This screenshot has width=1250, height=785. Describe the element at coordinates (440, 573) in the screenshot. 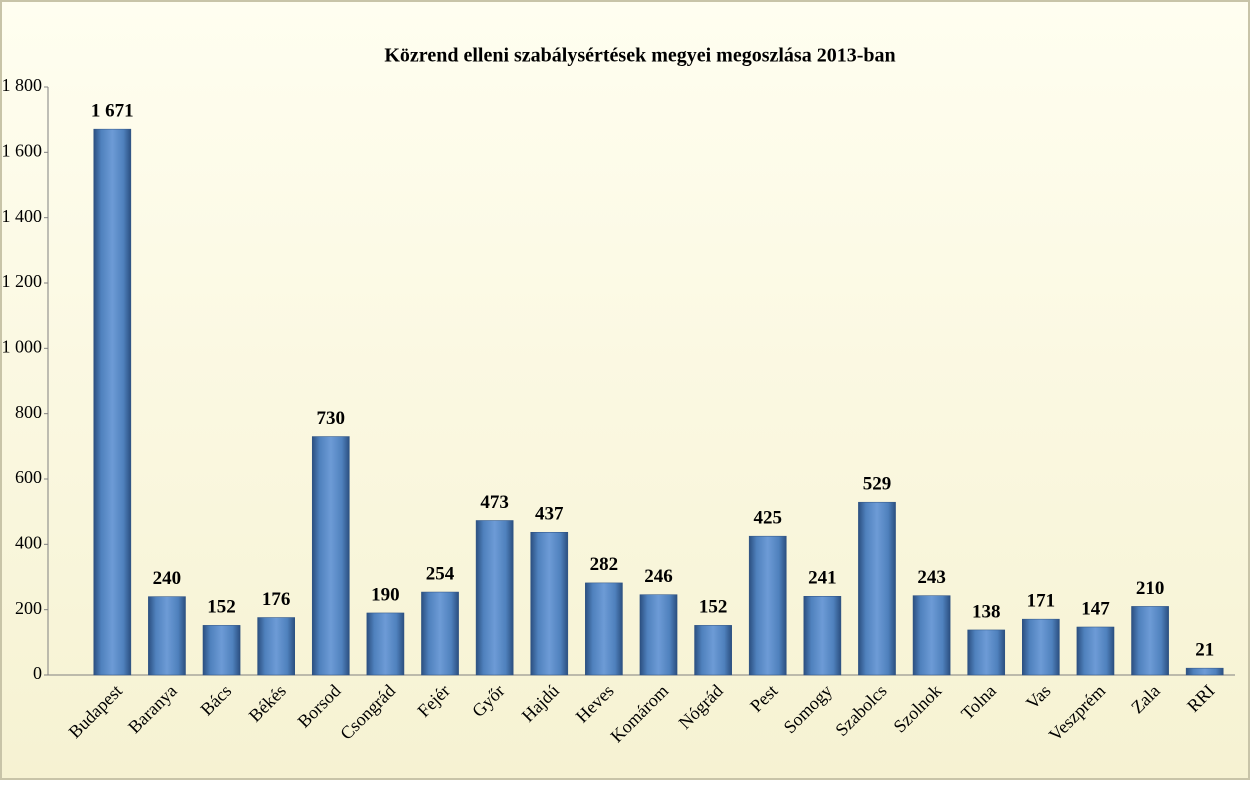

I see `value-label: 254` at that location.